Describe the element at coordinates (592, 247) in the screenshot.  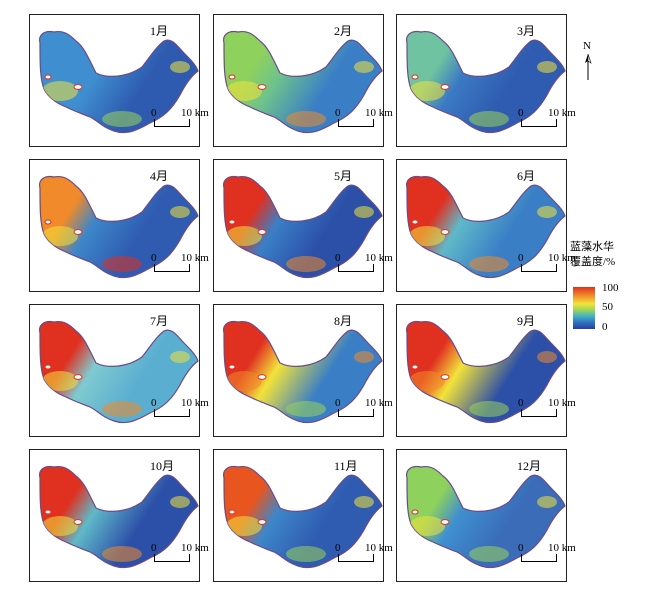
I see `legend-title-line1: 蓝藻水华` at that location.